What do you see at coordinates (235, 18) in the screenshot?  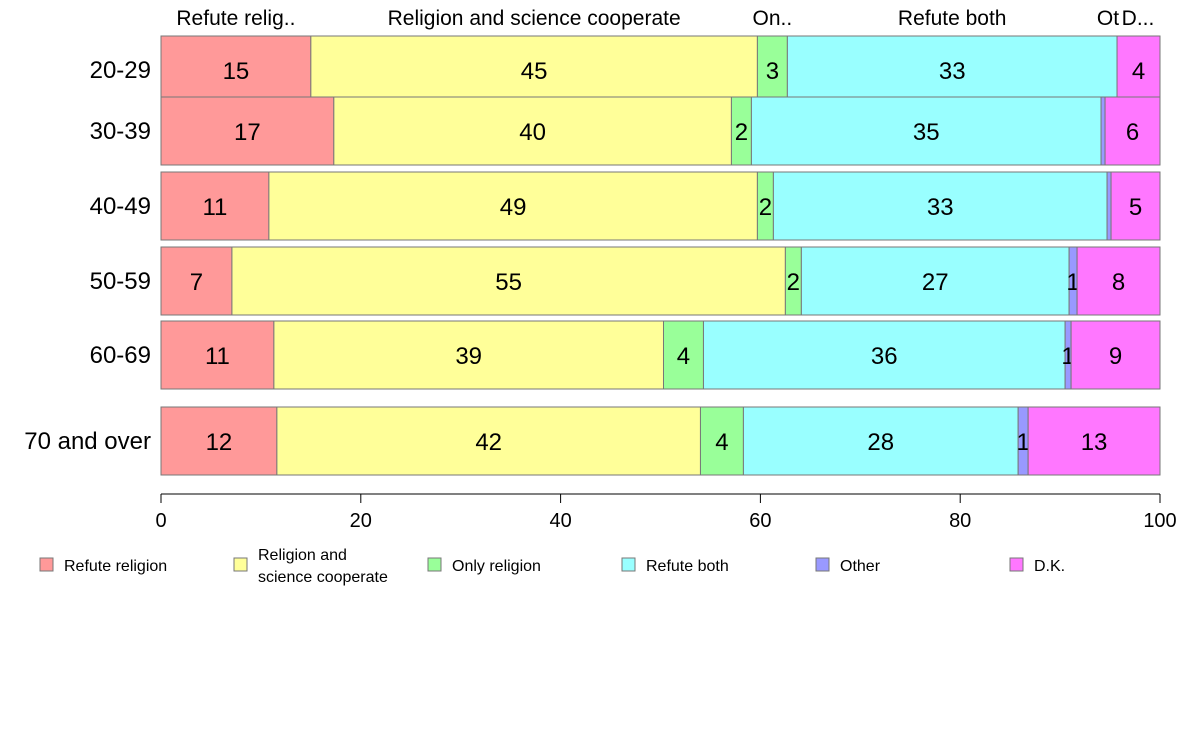 I see `top-series-label: Refute relig..` at bounding box center [235, 18].